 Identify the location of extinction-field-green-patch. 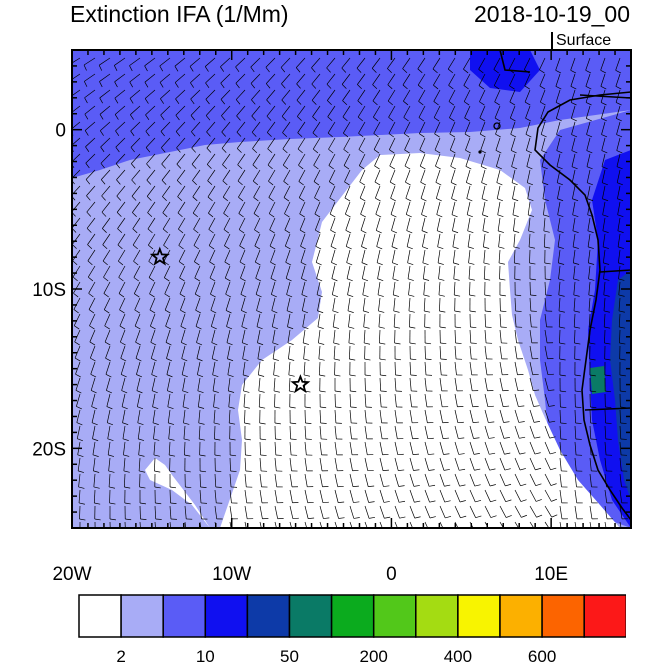
(598, 380).